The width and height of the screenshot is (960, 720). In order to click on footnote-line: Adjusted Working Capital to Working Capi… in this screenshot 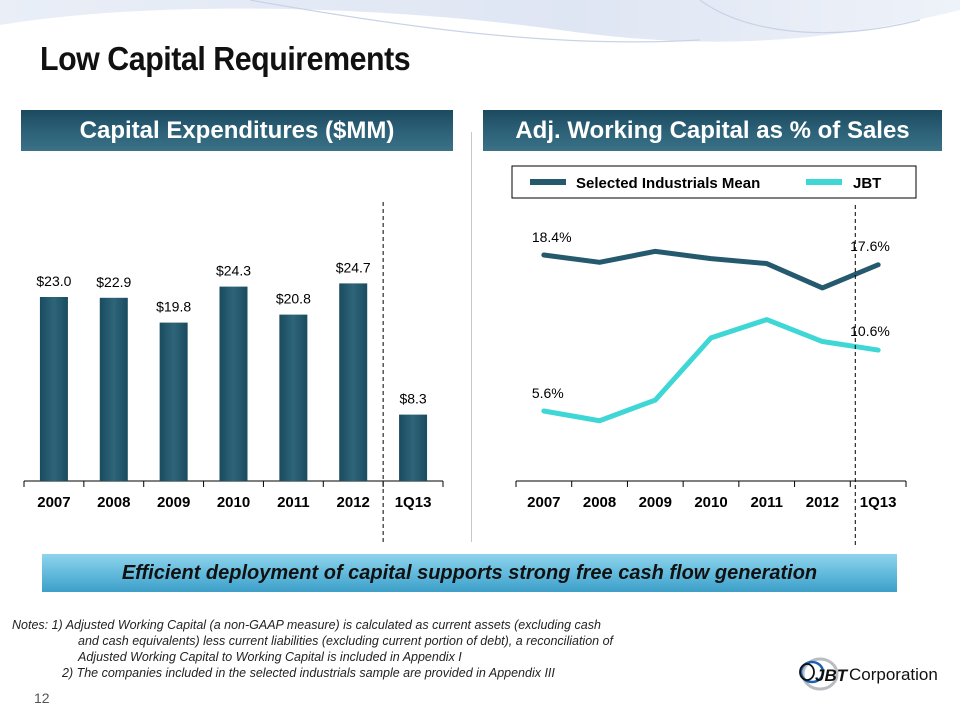, I will do `click(270, 657)`.